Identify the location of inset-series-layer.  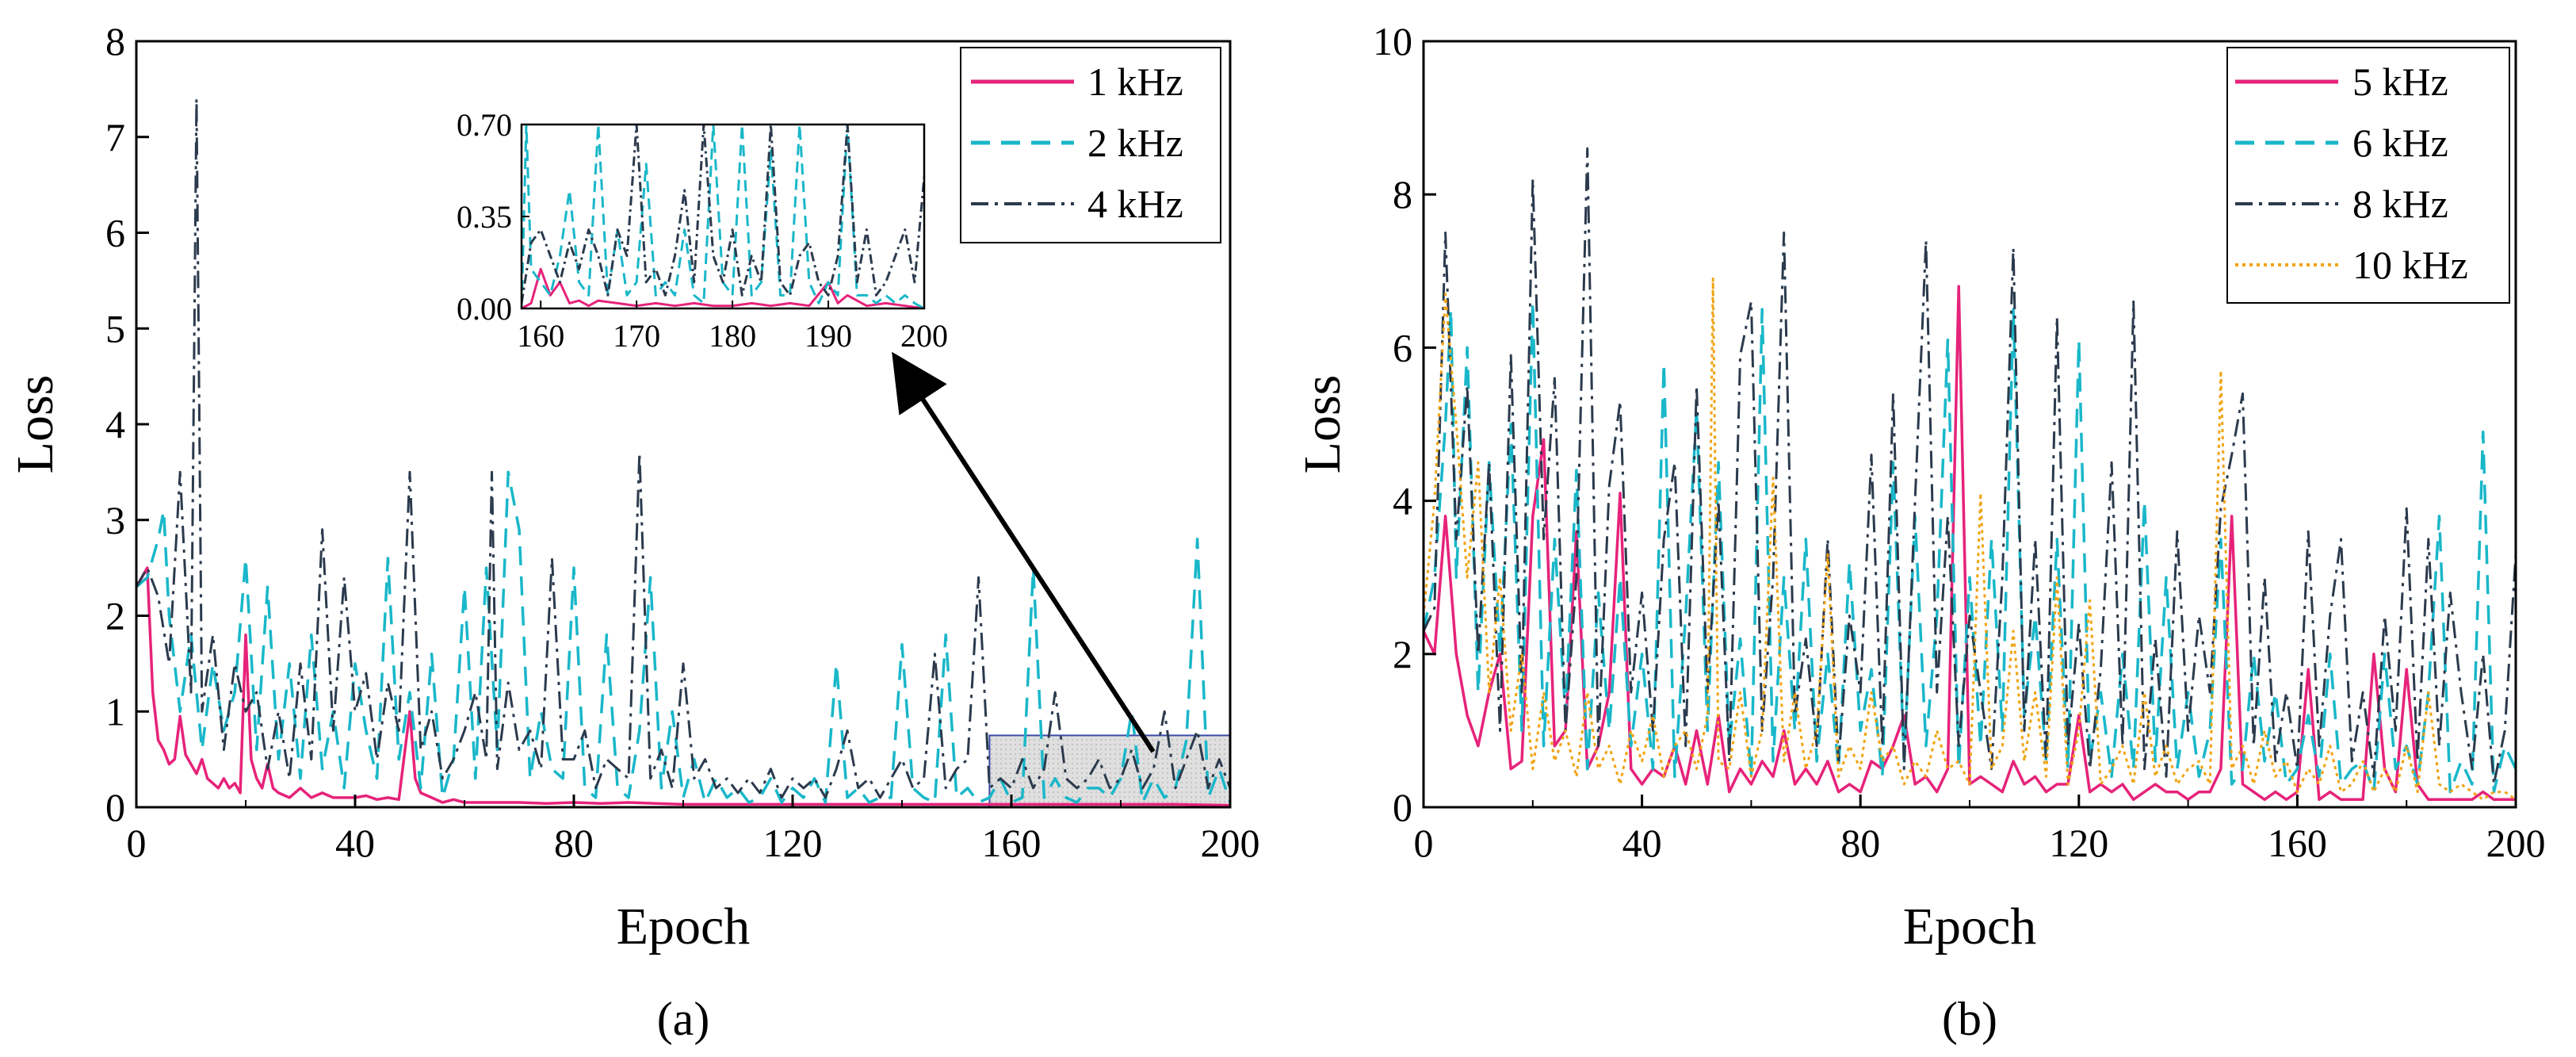
(723, 216).